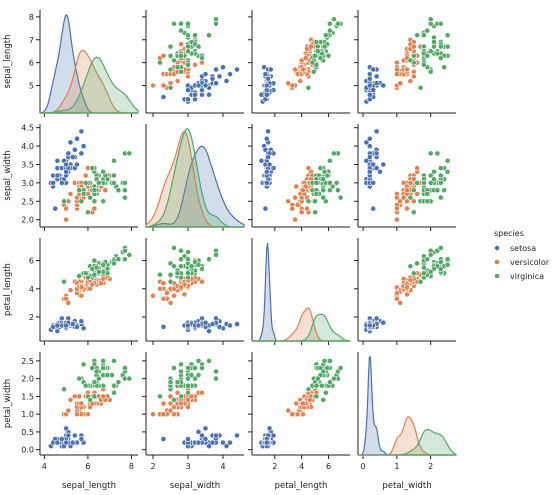 The width and height of the screenshot is (552, 495). Describe the element at coordinates (193, 411) in the screenshot. I see `panel-petal_width-vs-sepal_width: 2 3 4` at that location.